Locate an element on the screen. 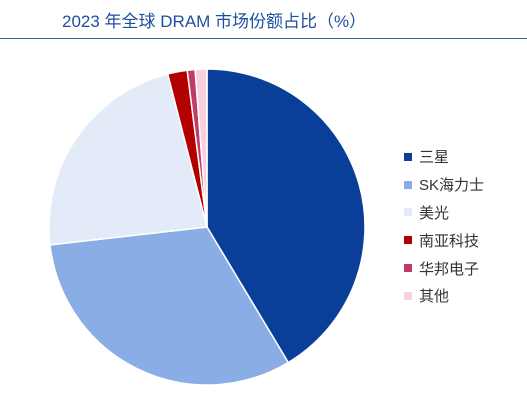  legend-label: 南亚科技 is located at coordinates (449, 241).